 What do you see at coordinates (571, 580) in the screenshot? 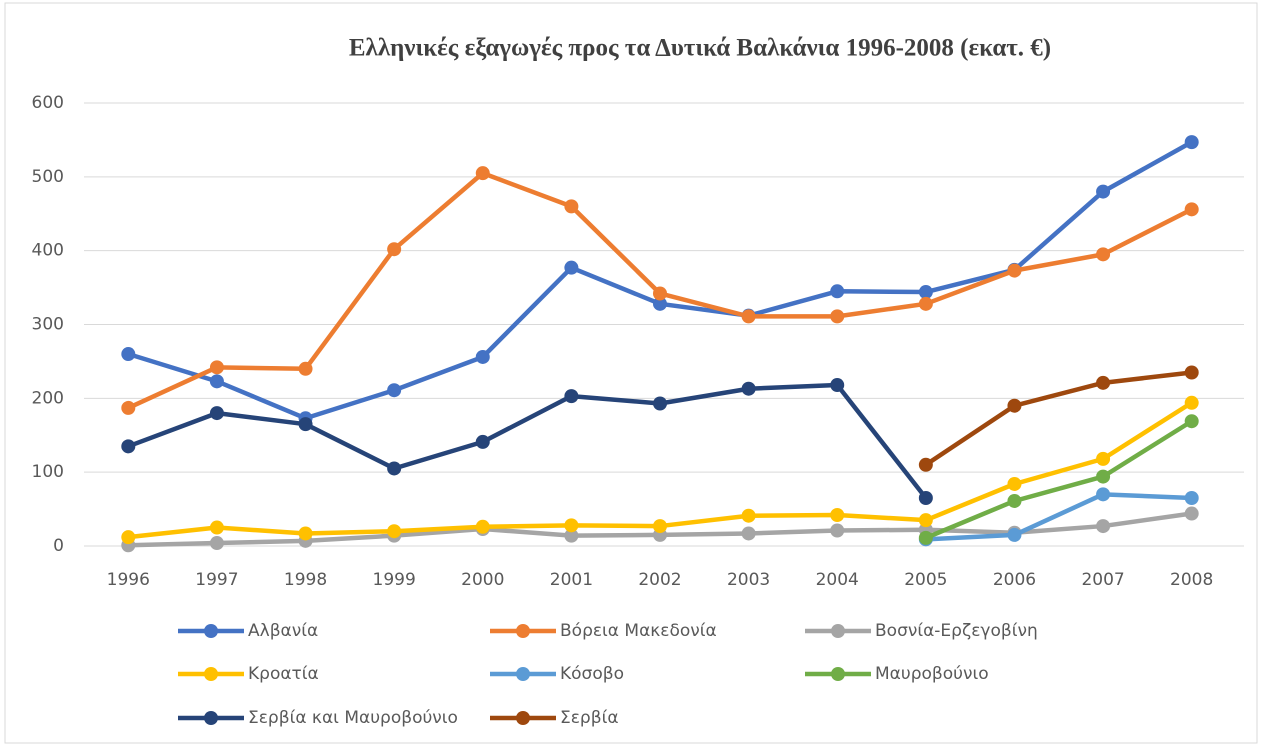
I see `x-tick-label: 2001` at bounding box center [571, 580].